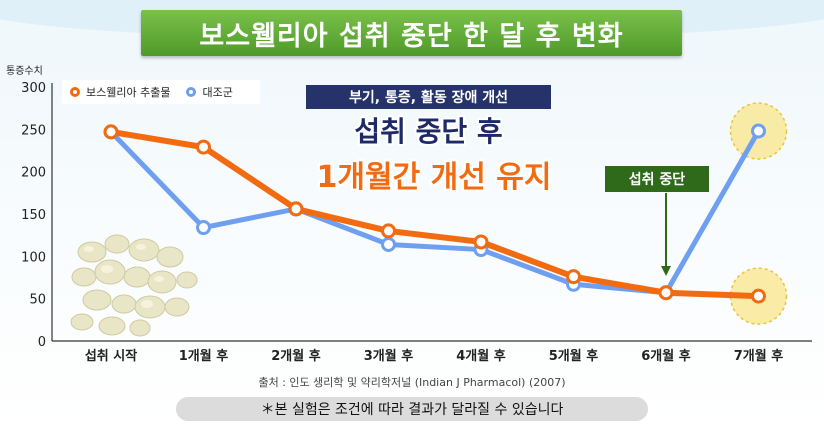 The width and height of the screenshot is (824, 424). I want to click on legend-item-boswellia: 보스웰리아 추출물, so click(120, 92).